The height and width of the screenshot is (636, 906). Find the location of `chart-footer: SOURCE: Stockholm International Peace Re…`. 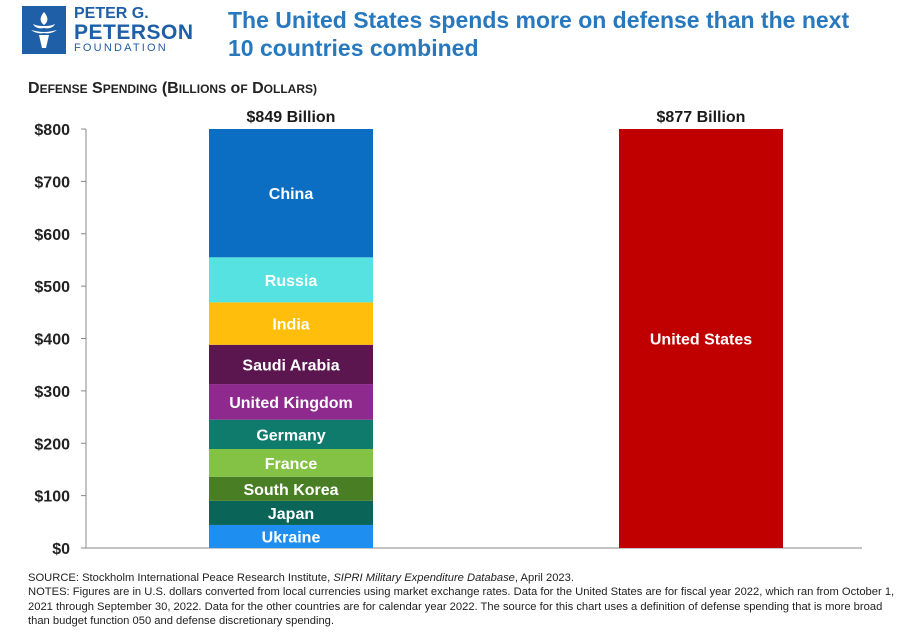

chart-footer: SOURCE: Stockholm International Peace Re… is located at coordinates (463, 600).